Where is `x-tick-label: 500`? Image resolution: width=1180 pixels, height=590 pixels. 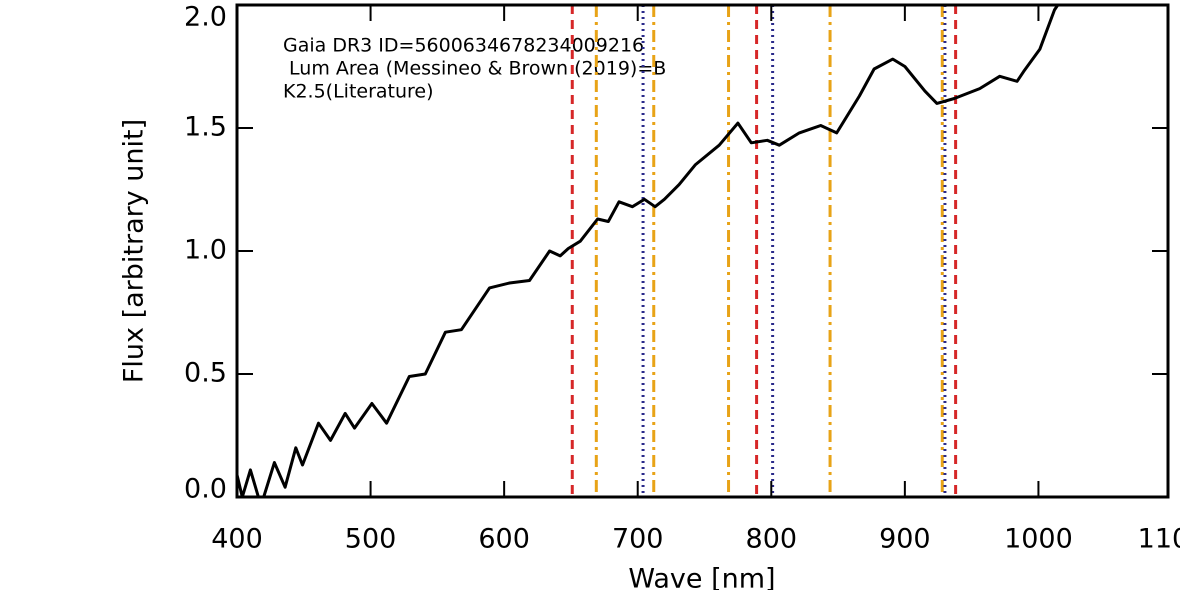 x-tick-label: 500 is located at coordinates (371, 539).